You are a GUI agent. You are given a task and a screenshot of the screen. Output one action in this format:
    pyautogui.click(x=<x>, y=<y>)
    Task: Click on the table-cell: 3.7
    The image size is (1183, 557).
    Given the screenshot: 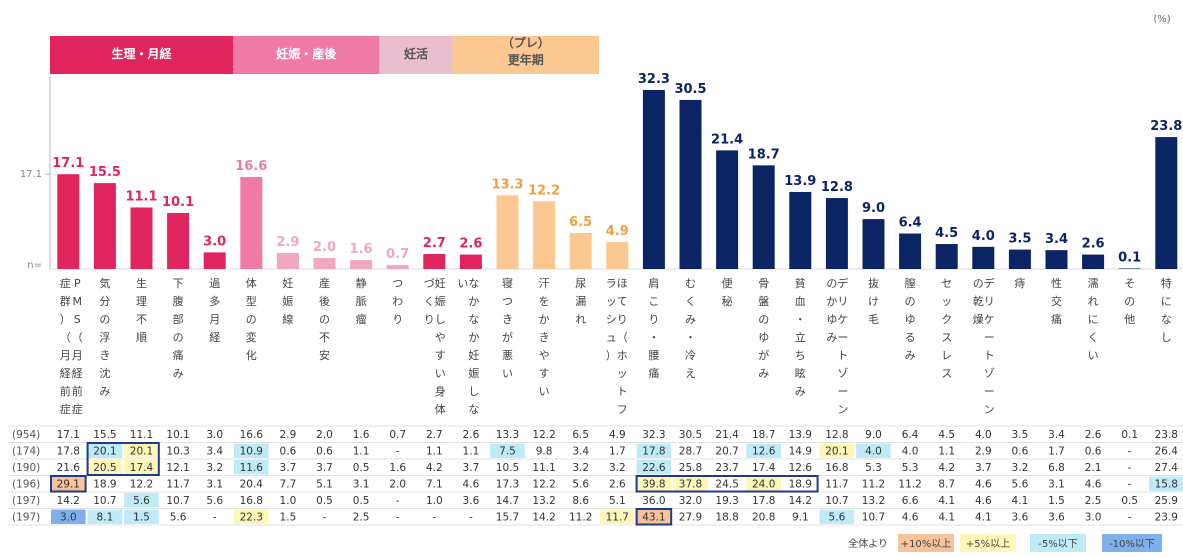 What is the action you would take?
    pyautogui.click(x=471, y=468)
    